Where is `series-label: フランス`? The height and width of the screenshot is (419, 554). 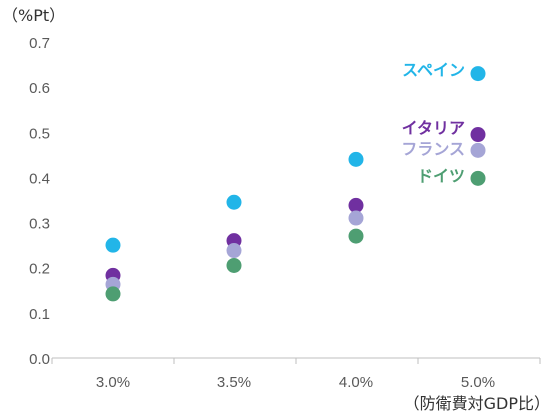 series-label: フランス is located at coordinates (433, 148).